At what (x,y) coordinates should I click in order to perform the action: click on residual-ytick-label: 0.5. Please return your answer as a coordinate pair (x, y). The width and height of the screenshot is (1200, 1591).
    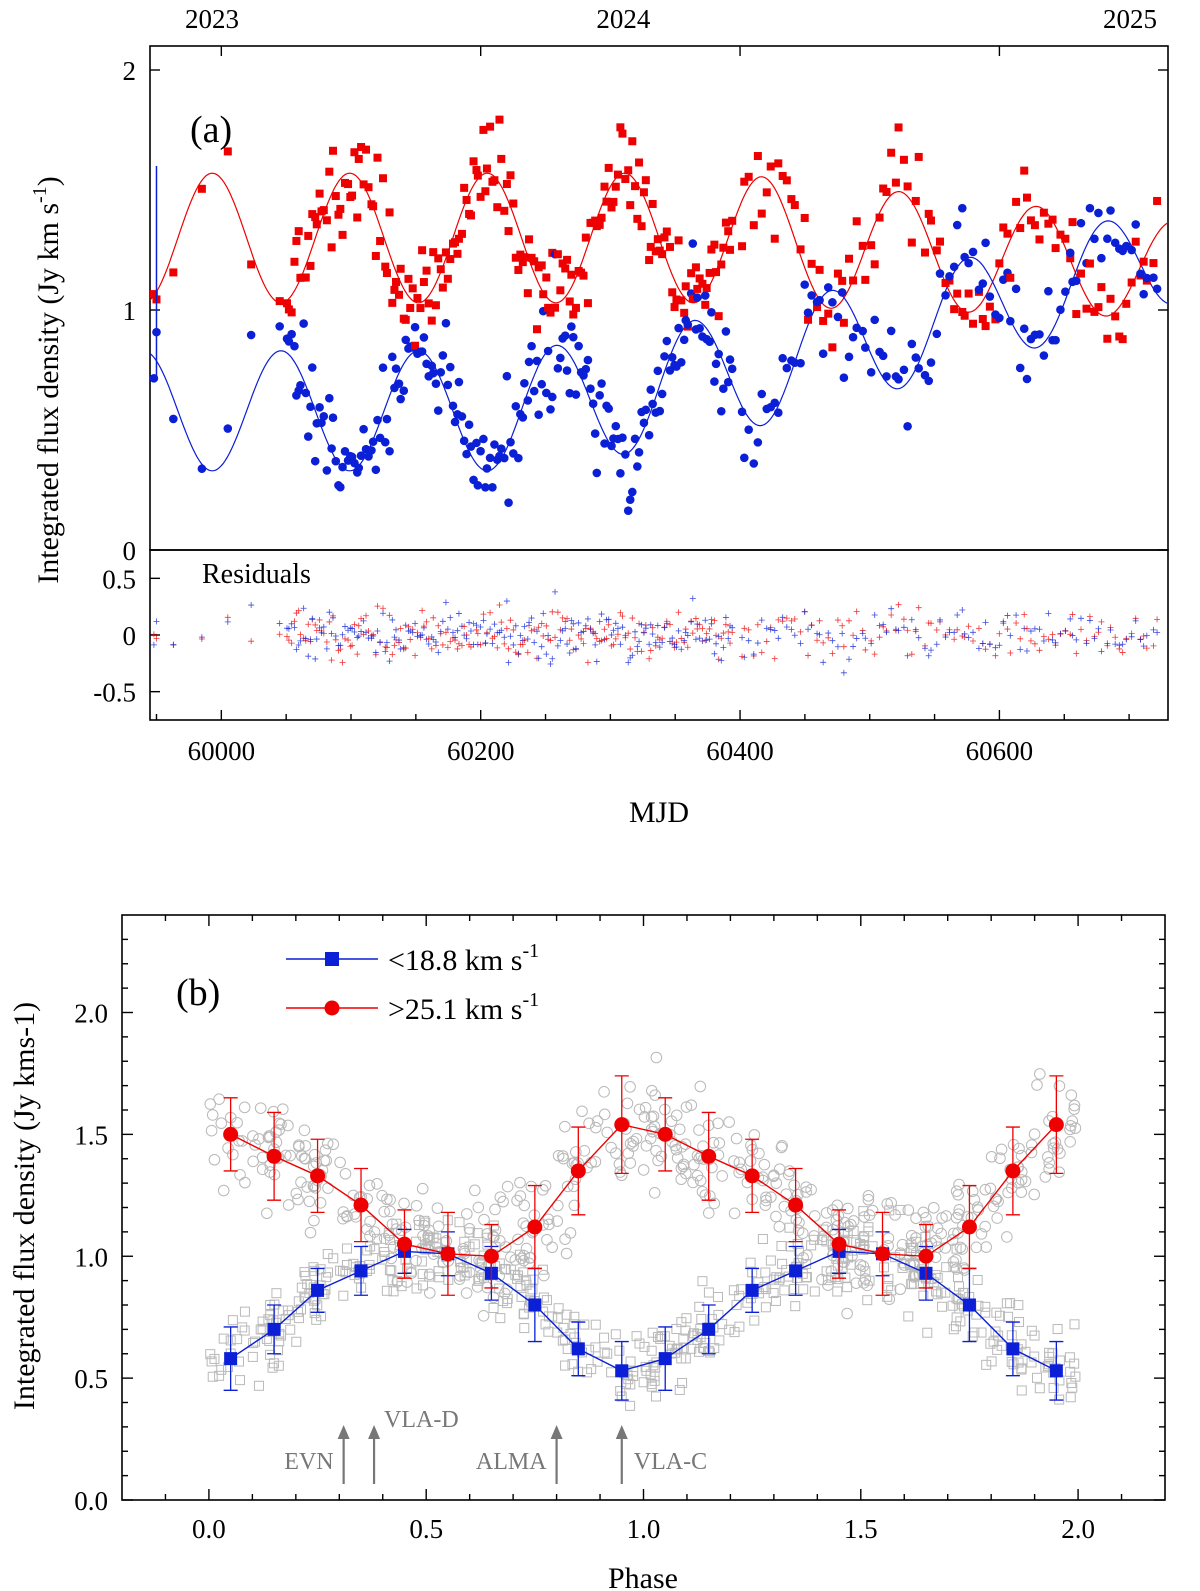
    Looking at the image, I should click on (119, 579).